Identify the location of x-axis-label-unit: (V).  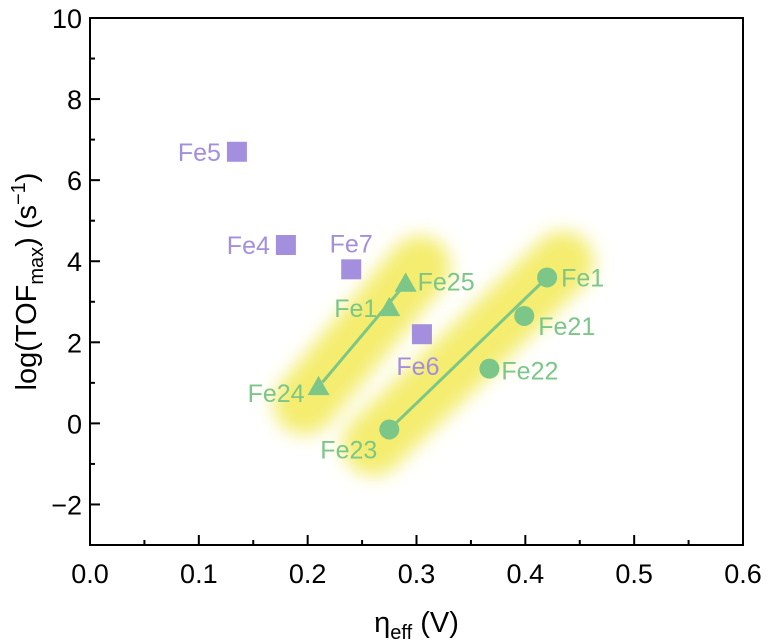
(435, 623).